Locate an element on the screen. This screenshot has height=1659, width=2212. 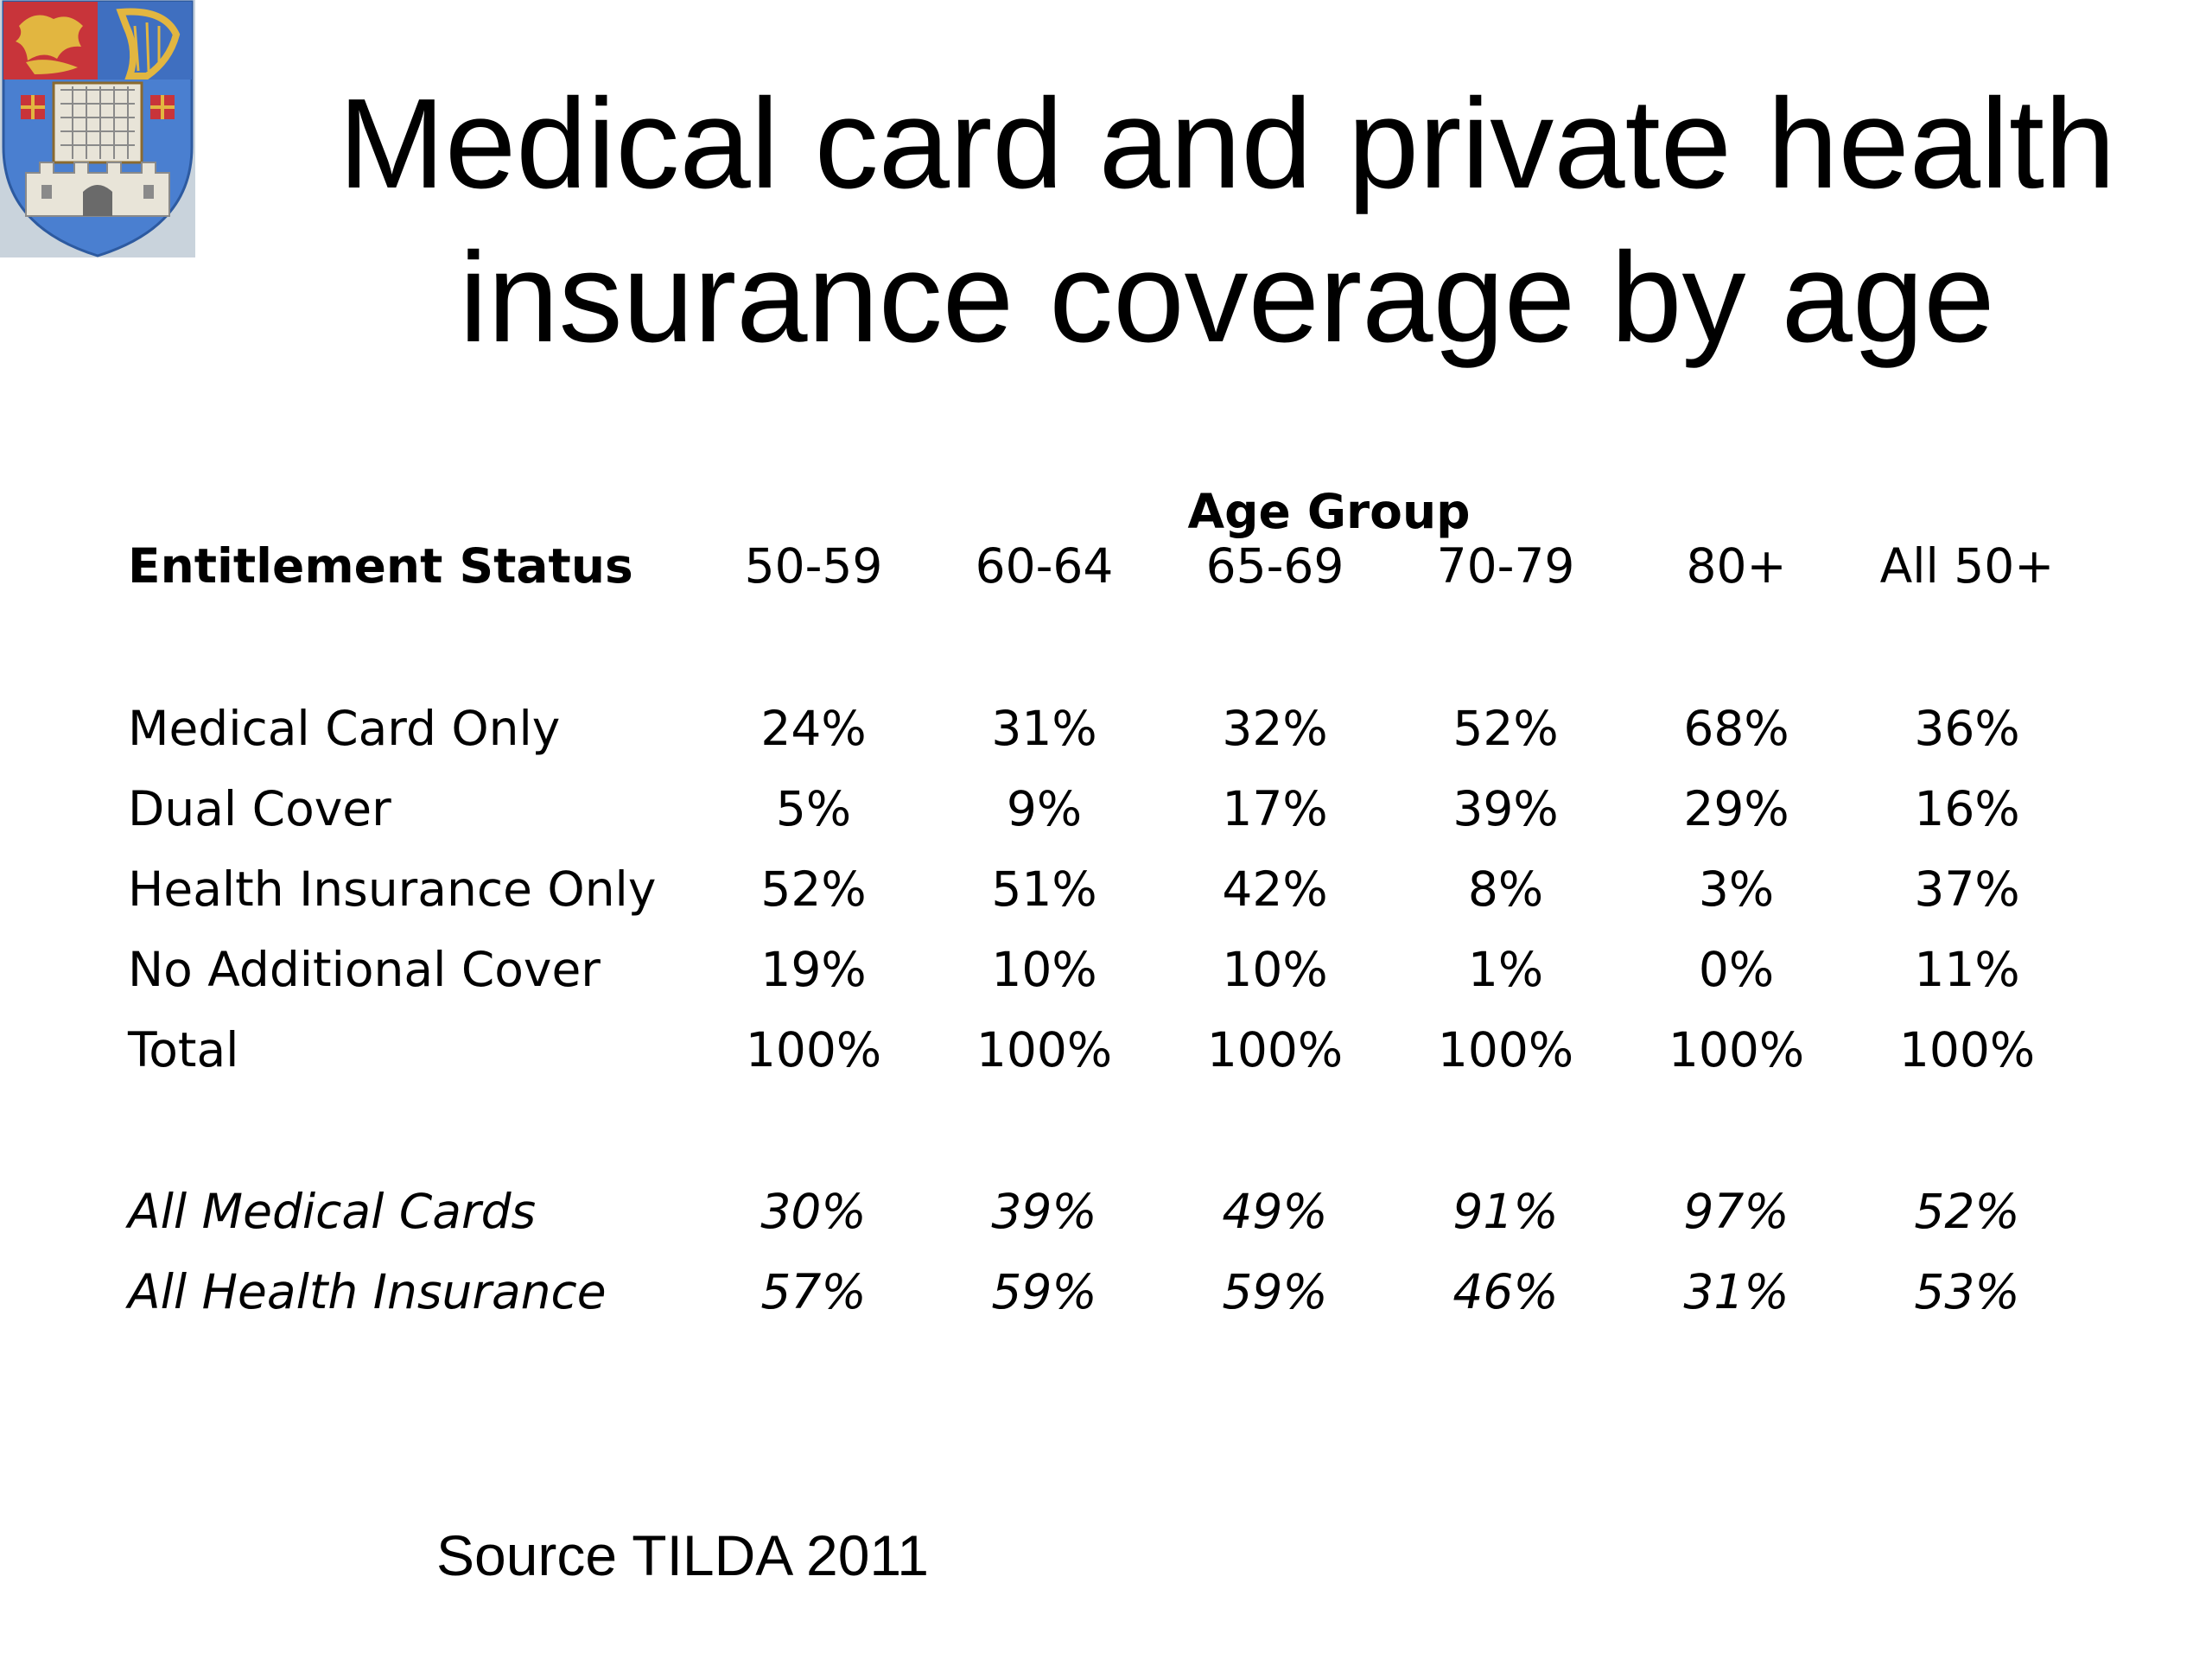
table-cell: 11% is located at coordinates (1967, 969).